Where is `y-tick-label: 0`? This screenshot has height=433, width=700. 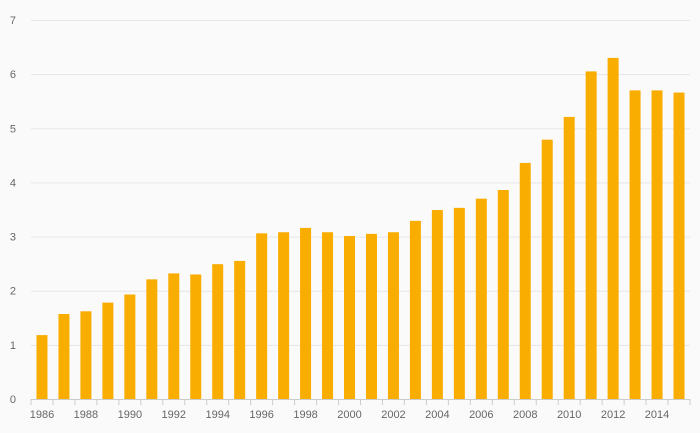
y-tick-label: 0 is located at coordinates (13, 400).